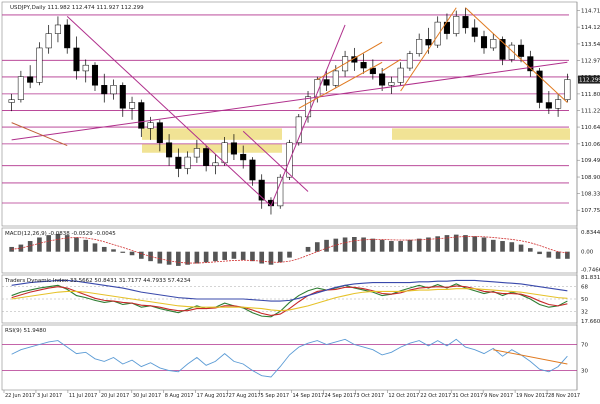 The width and height of the screenshot is (600, 404). Describe the element at coordinates (83, 396) in the screenshot. I see `x-tick-label: 11 Jul 2017` at that location.